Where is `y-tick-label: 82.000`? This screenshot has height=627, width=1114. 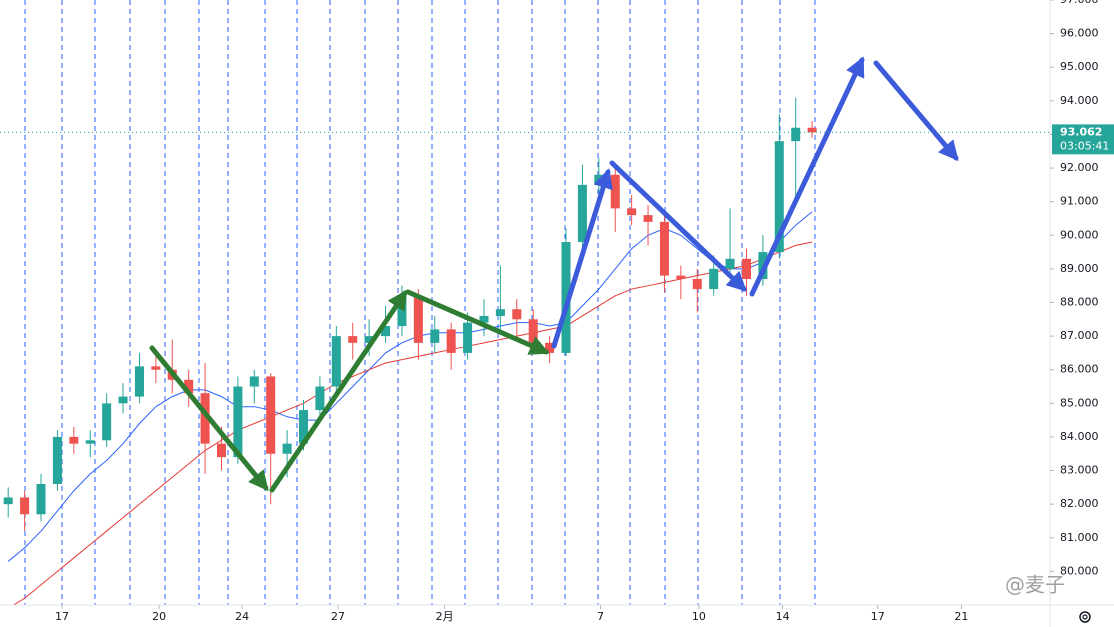
y-tick-label: 82.000 is located at coordinates (1079, 503).